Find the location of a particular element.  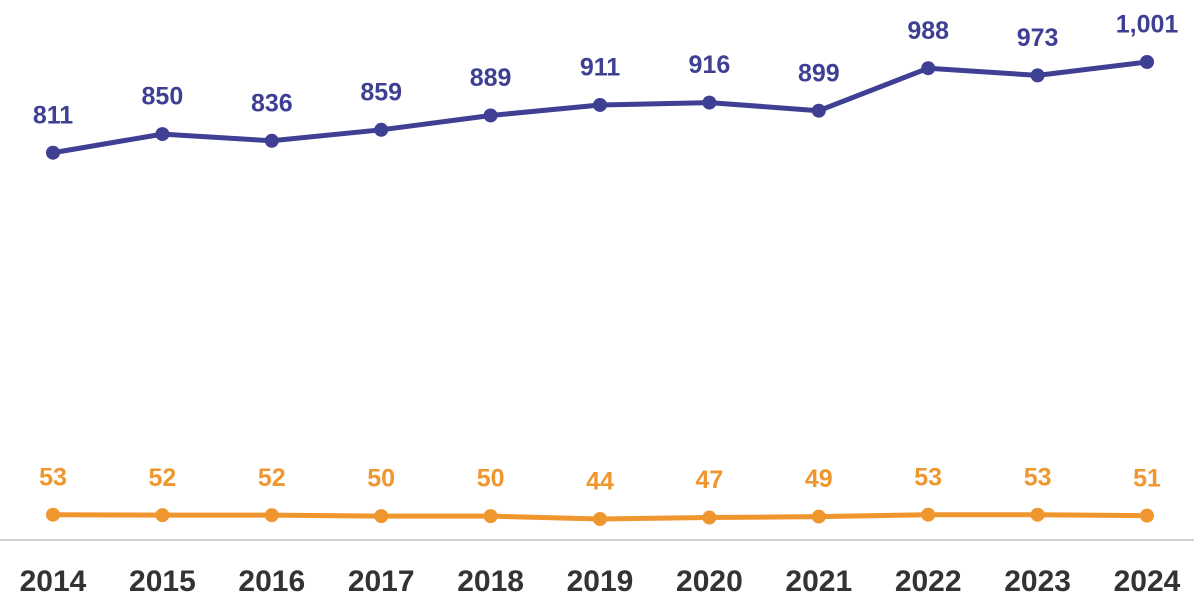

data-label: 850 is located at coordinates (163, 97).